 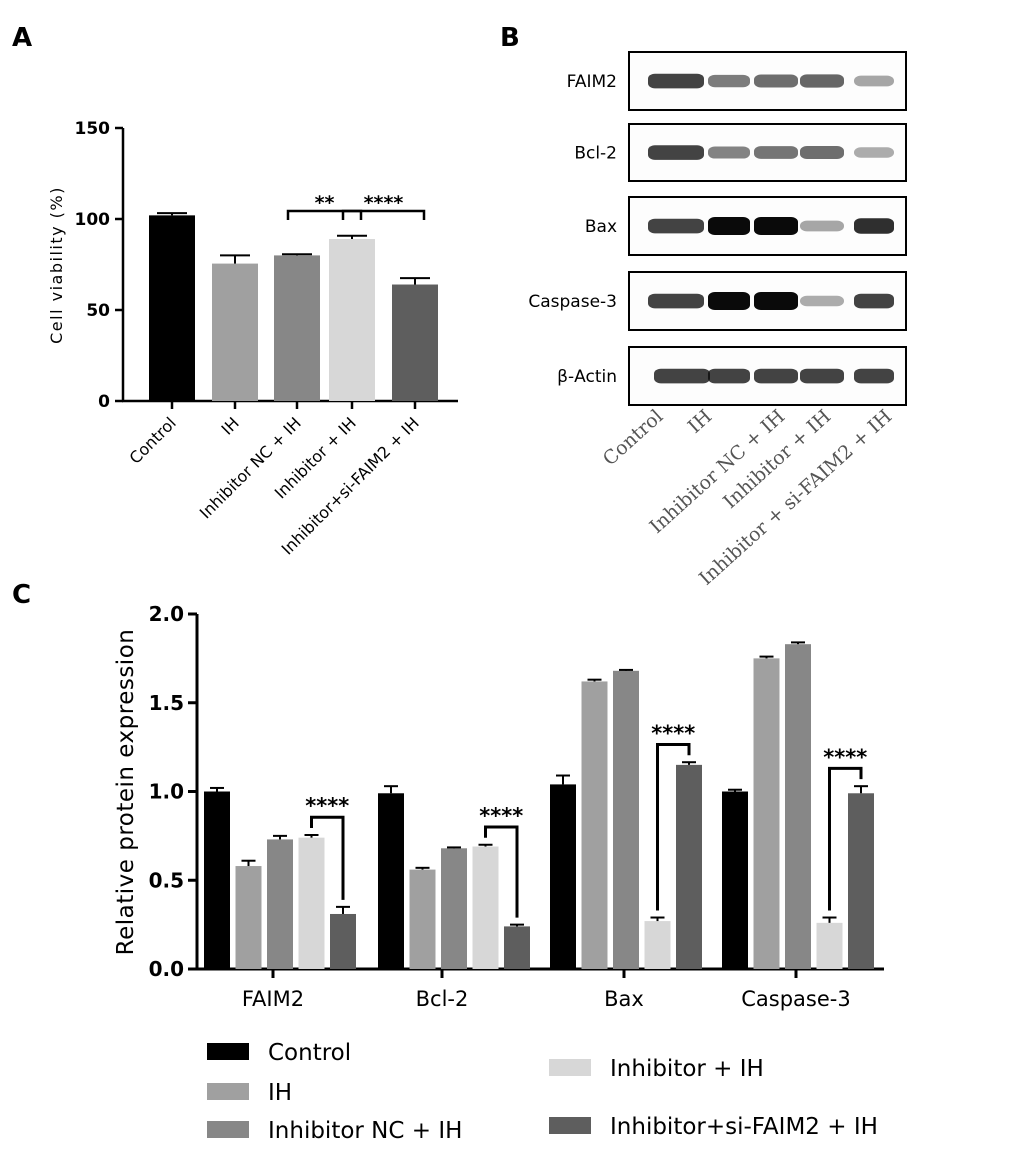 I want to click on c-y-tick-label: 1.5, so click(x=166, y=703).